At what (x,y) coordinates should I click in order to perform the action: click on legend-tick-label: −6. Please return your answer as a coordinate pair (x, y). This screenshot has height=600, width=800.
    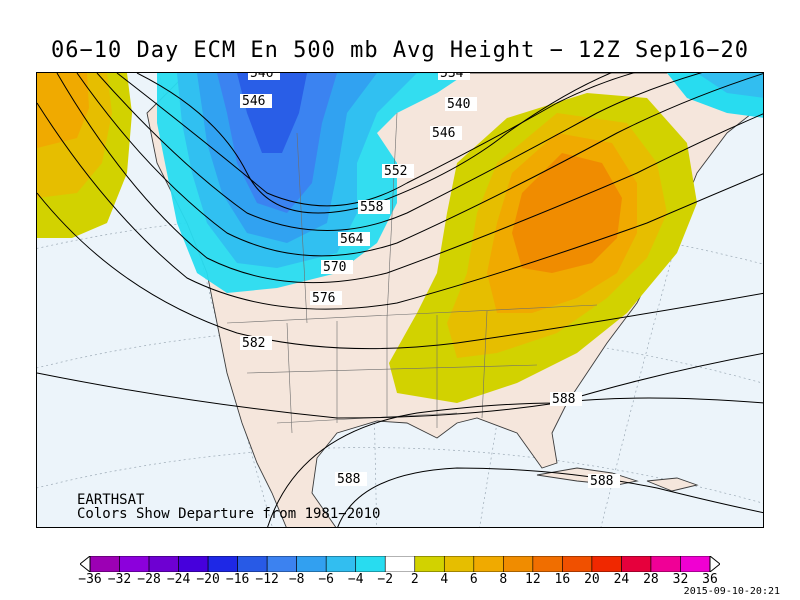
    Looking at the image, I should click on (326, 579).